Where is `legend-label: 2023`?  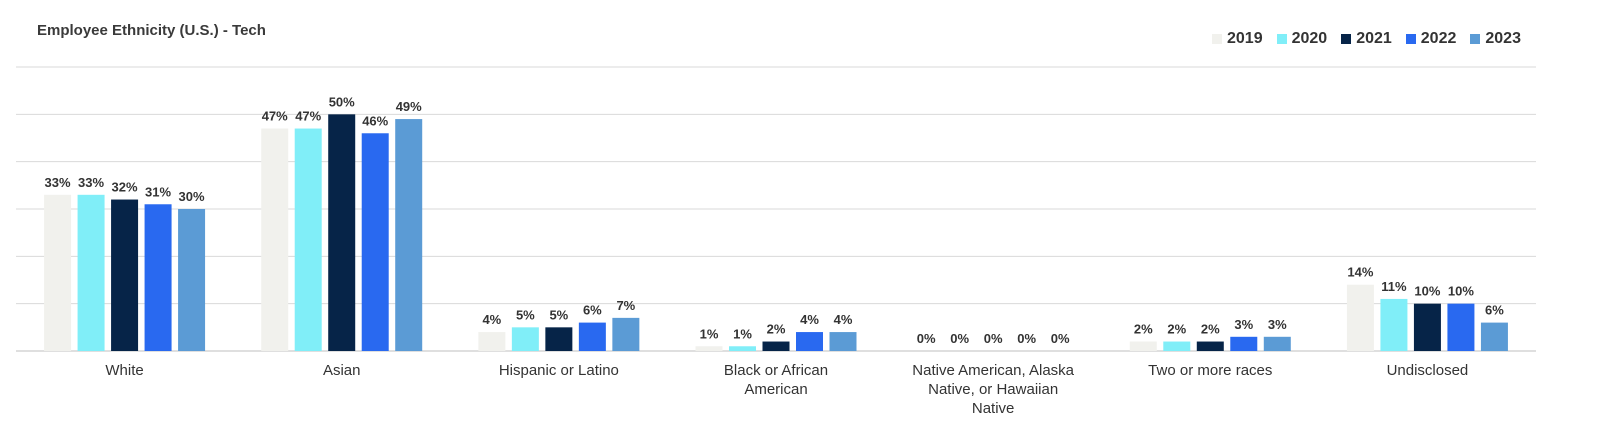
legend-label: 2023 is located at coordinates (1503, 38).